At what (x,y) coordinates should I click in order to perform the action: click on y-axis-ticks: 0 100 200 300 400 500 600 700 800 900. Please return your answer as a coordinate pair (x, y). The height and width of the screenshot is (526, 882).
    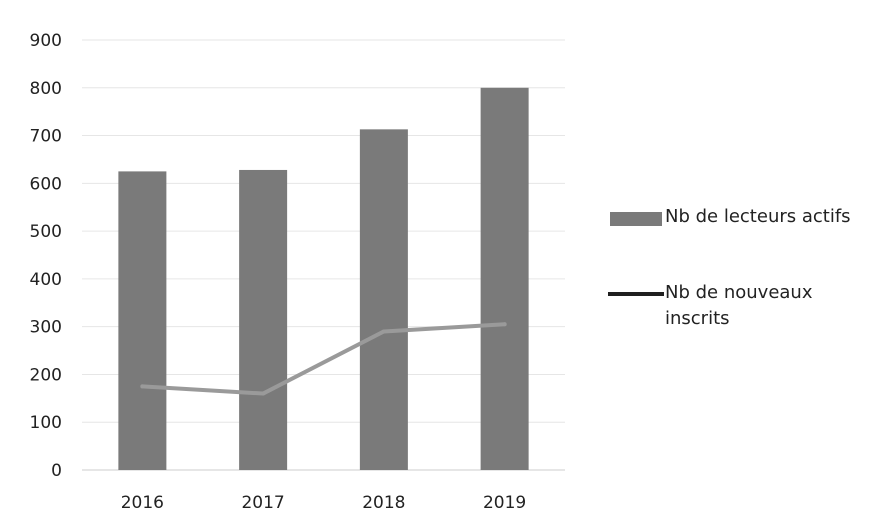
    Looking at the image, I should click on (46, 256).